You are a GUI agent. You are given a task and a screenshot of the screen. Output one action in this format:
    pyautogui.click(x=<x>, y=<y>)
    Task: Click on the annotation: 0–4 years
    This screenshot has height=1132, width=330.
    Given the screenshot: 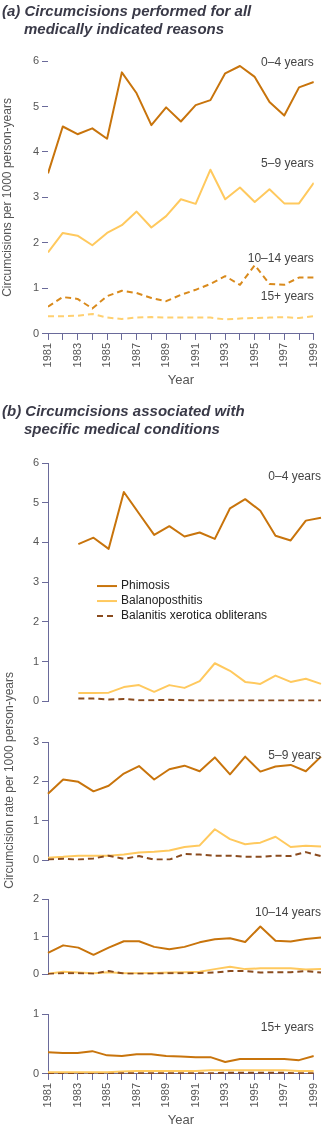 What is the action you would take?
    pyautogui.click(x=294, y=476)
    